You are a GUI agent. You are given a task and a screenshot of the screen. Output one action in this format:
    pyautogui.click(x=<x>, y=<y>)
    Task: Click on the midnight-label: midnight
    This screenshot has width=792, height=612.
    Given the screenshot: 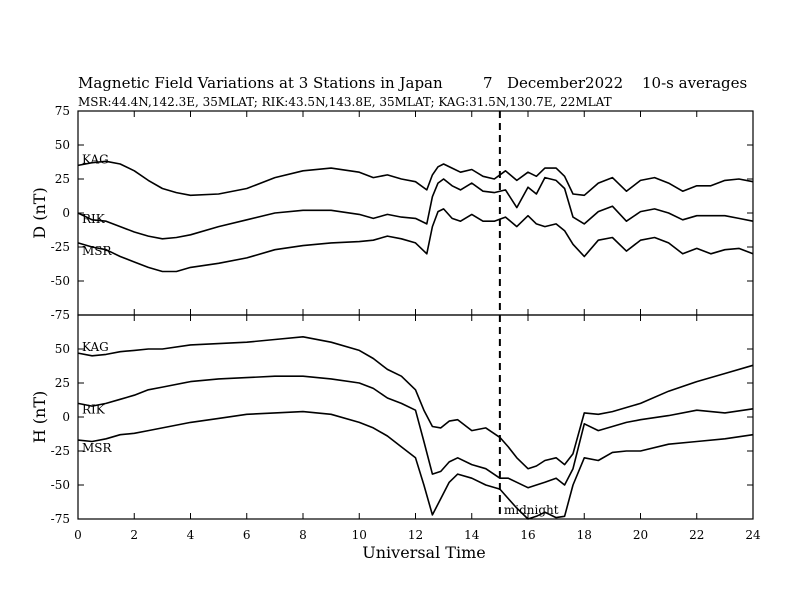 What is the action you would take?
    pyautogui.click(x=531, y=510)
    